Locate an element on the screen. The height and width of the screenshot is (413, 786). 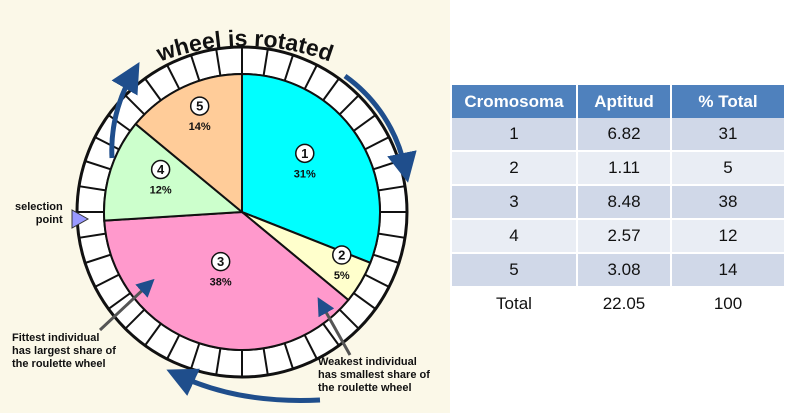
table-header-row: Cromosoma Aptitud % Total is located at coordinates (618, 101).